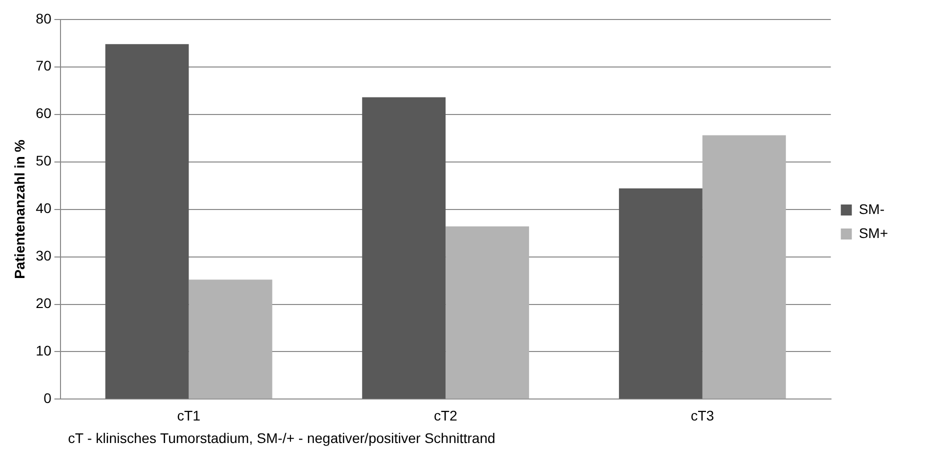  Describe the element at coordinates (44, 256) in the screenshot. I see `y-tick-label: 30` at that location.